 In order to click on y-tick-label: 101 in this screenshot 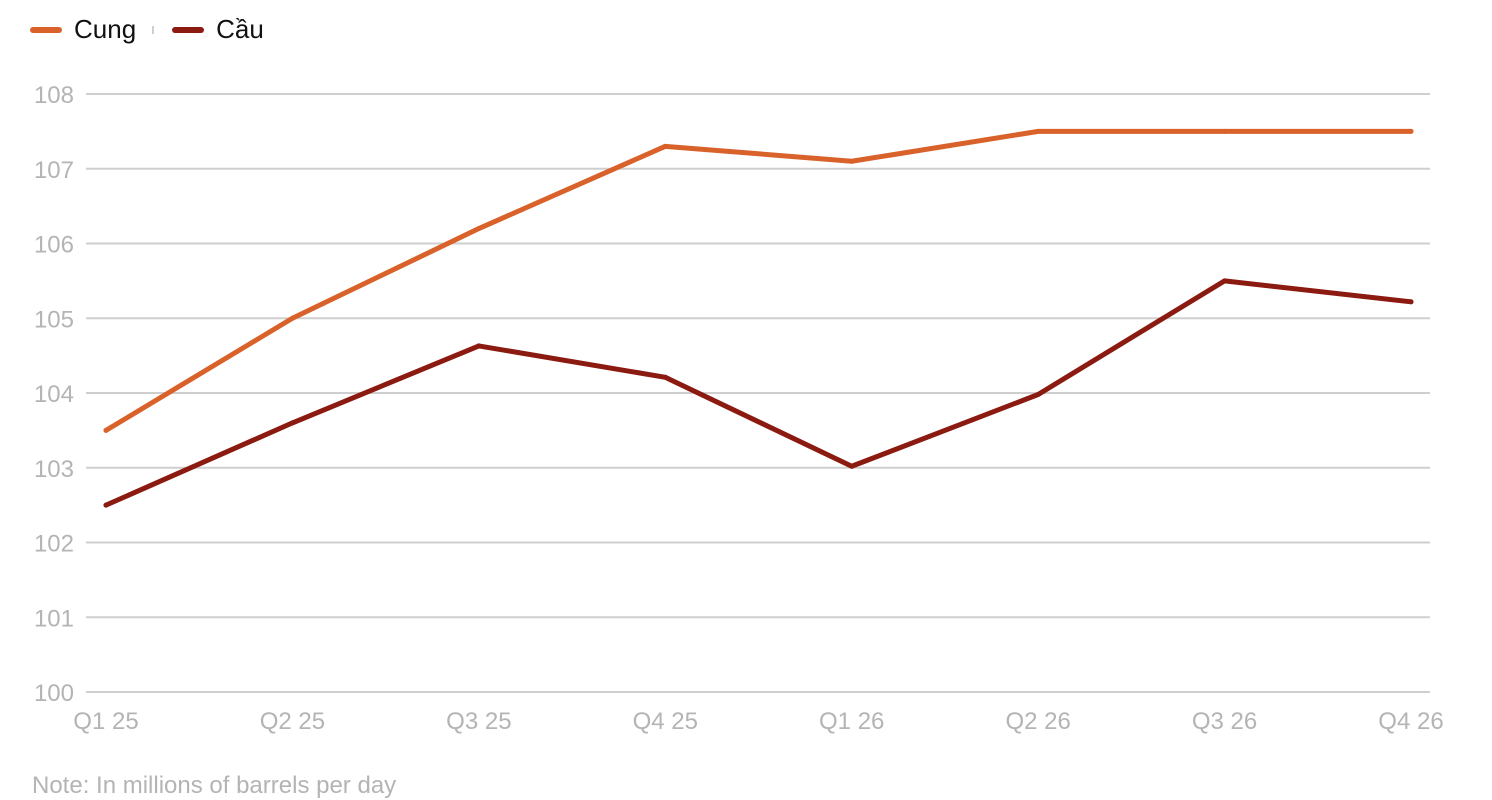, I will do `click(54, 618)`.